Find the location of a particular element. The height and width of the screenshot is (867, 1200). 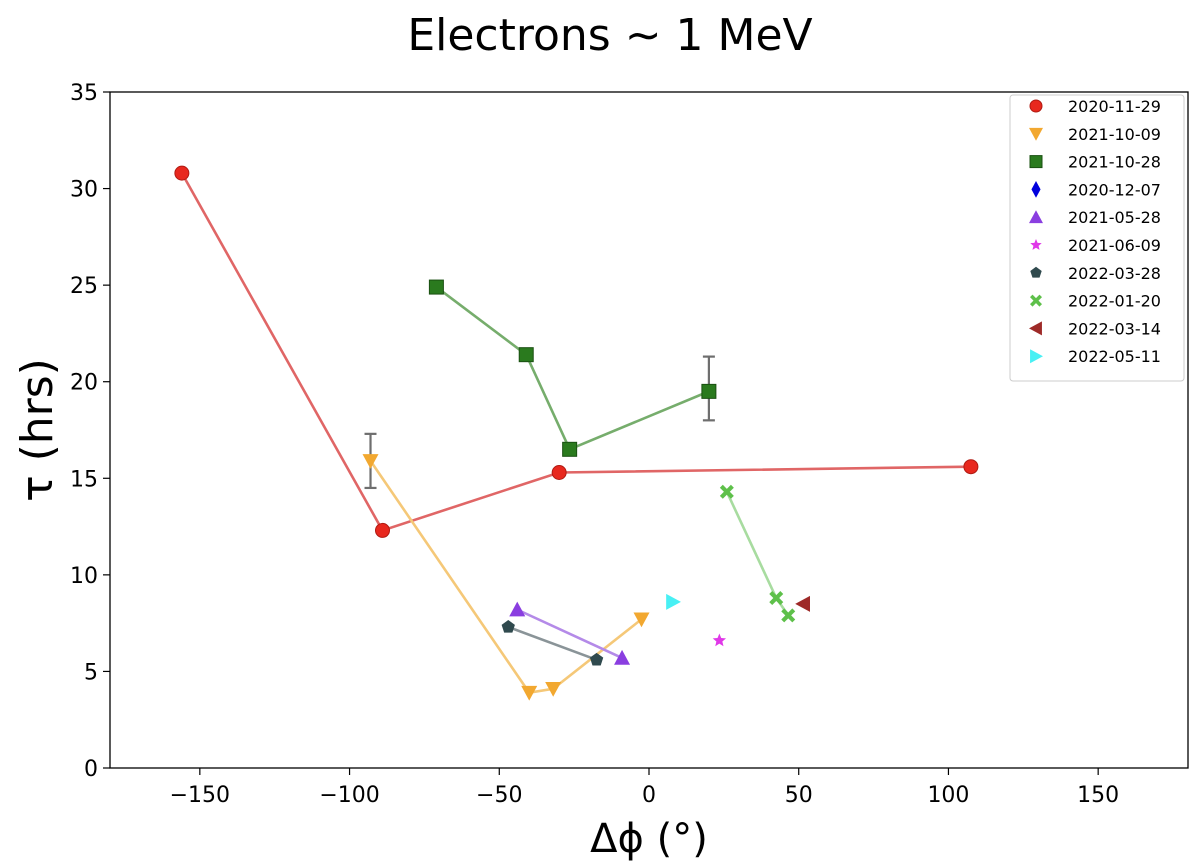

x-tick-label: 100 is located at coordinates (948, 795).